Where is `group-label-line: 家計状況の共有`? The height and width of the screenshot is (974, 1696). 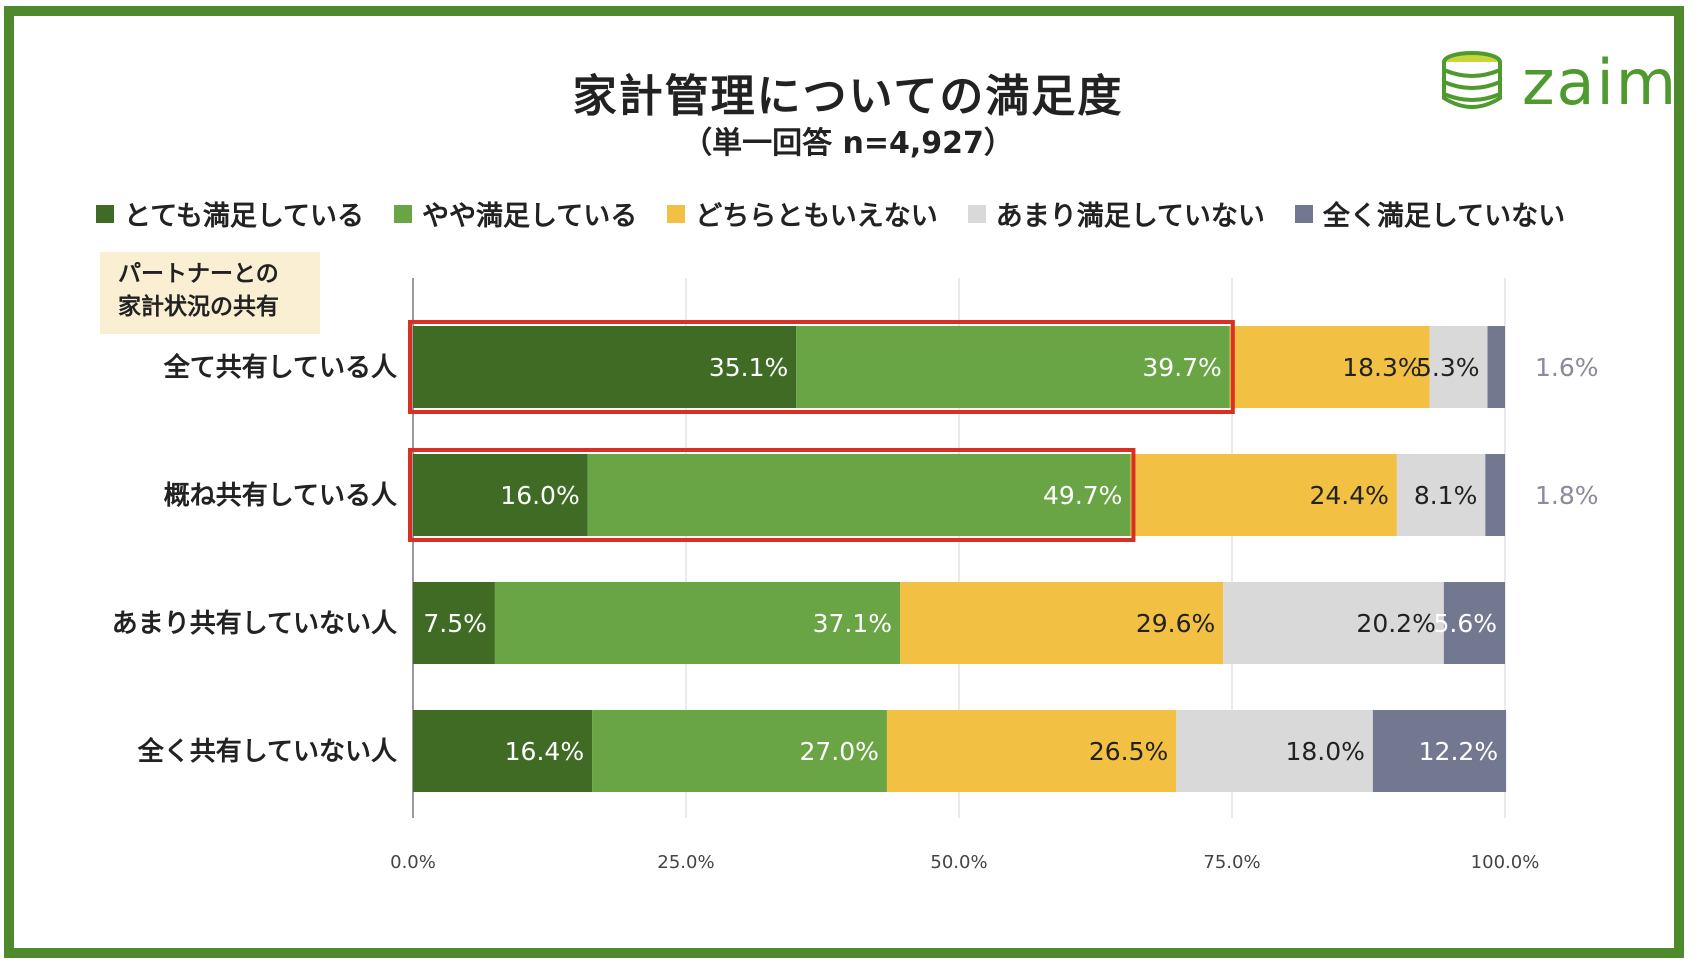 group-label-line: 家計状況の共有 is located at coordinates (198, 307).